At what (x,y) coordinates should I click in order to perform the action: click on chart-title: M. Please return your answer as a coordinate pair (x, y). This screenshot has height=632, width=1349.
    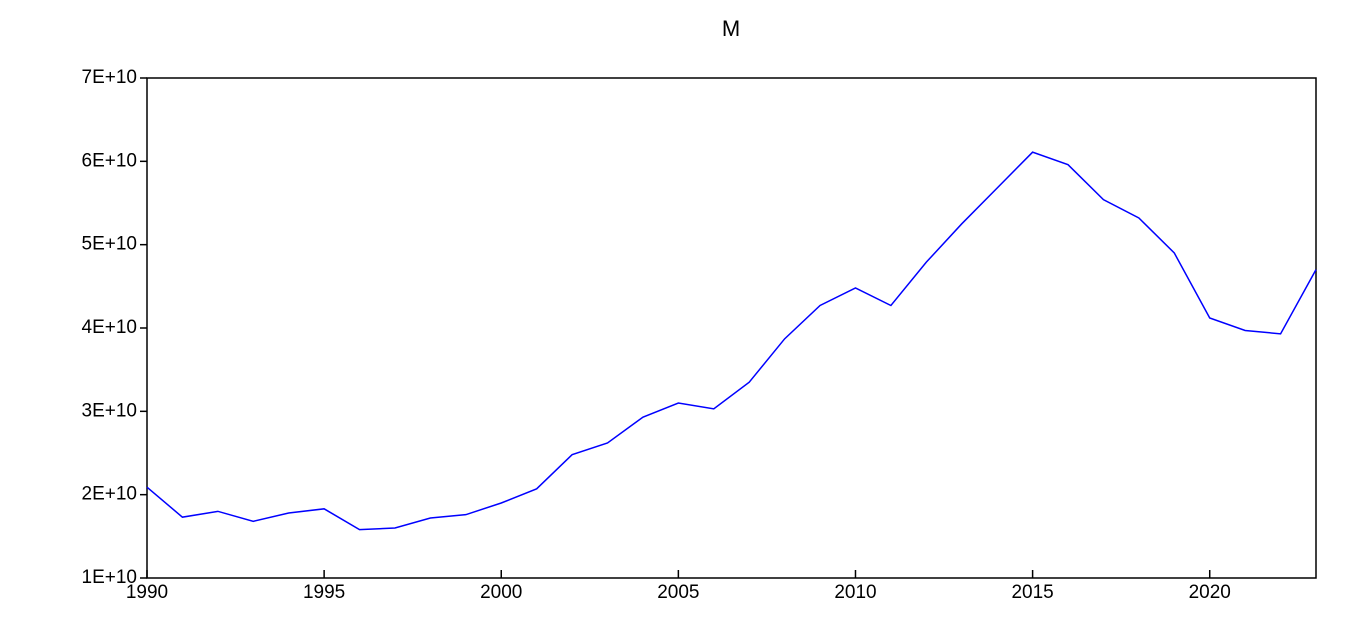
    Looking at the image, I should click on (731, 28).